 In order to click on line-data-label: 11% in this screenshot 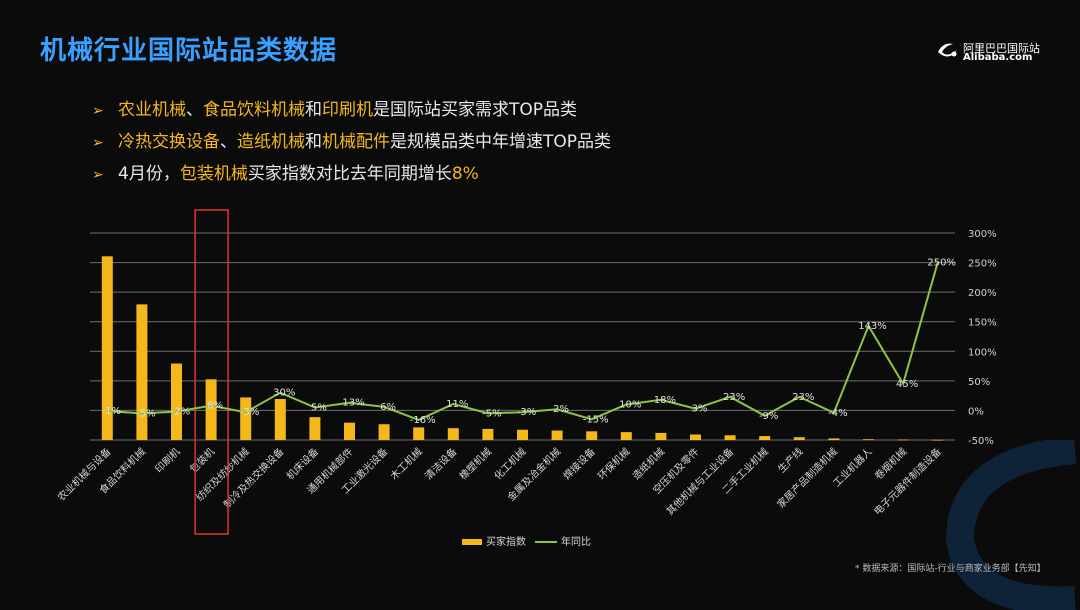, I will do `click(457, 404)`.